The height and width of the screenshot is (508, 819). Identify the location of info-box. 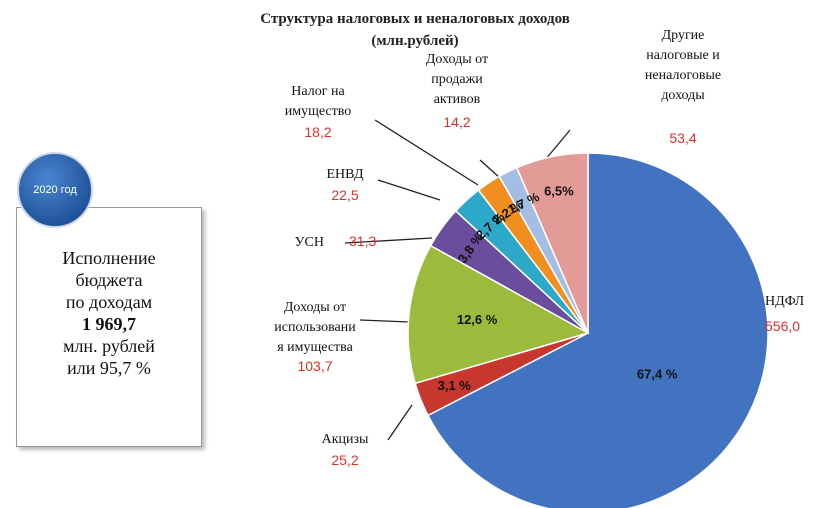
(109, 327).